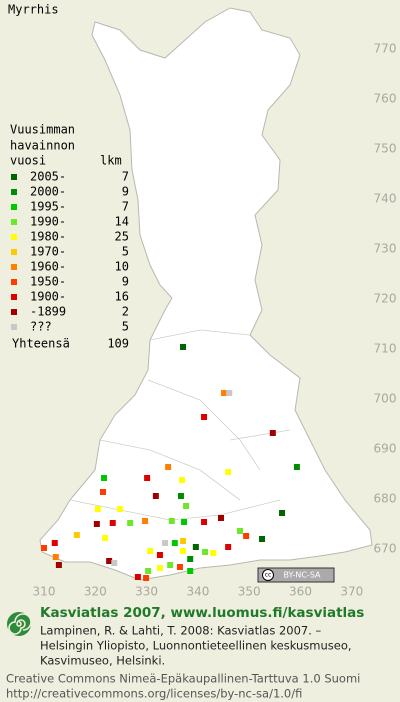 The height and width of the screenshot is (702, 400). What do you see at coordinates (33, 10) in the screenshot?
I see `species-title: Myrrhis` at bounding box center [33, 10].